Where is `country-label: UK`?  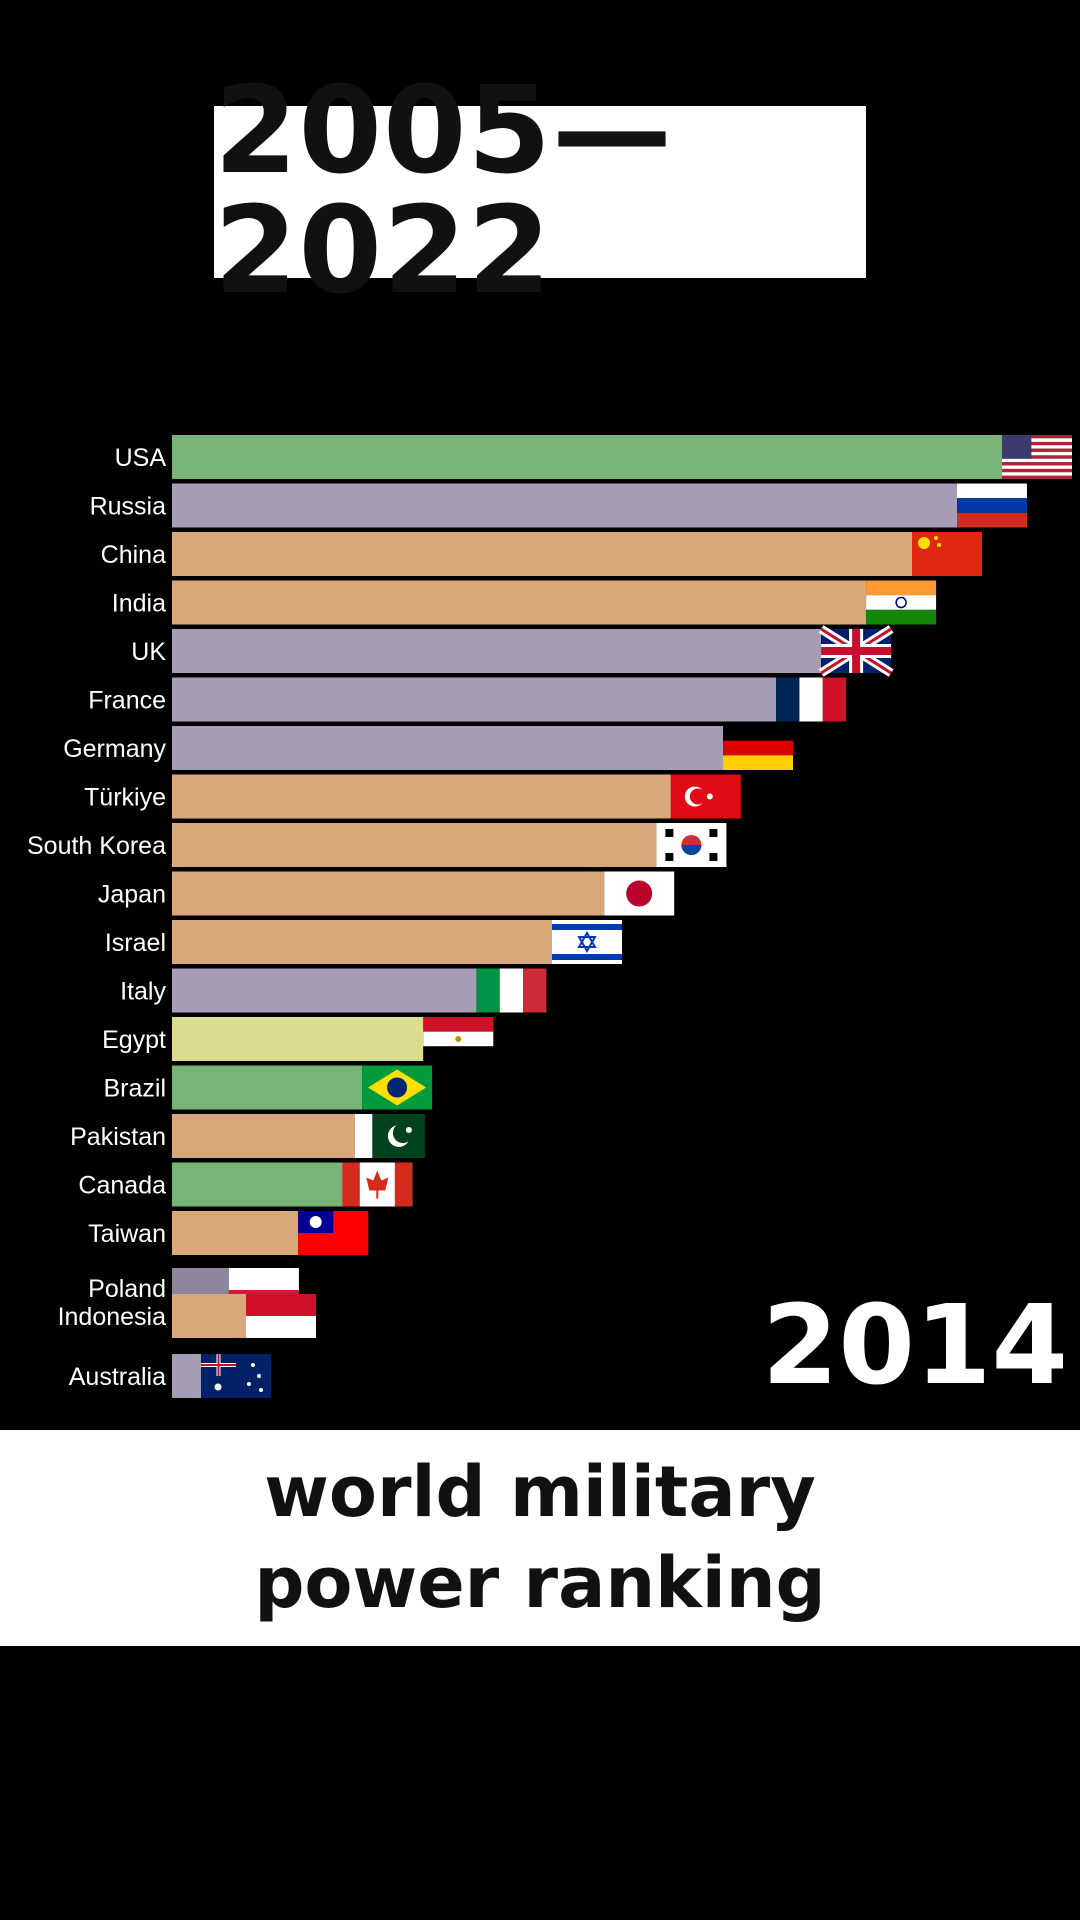 country-label: UK is located at coordinates (148, 652).